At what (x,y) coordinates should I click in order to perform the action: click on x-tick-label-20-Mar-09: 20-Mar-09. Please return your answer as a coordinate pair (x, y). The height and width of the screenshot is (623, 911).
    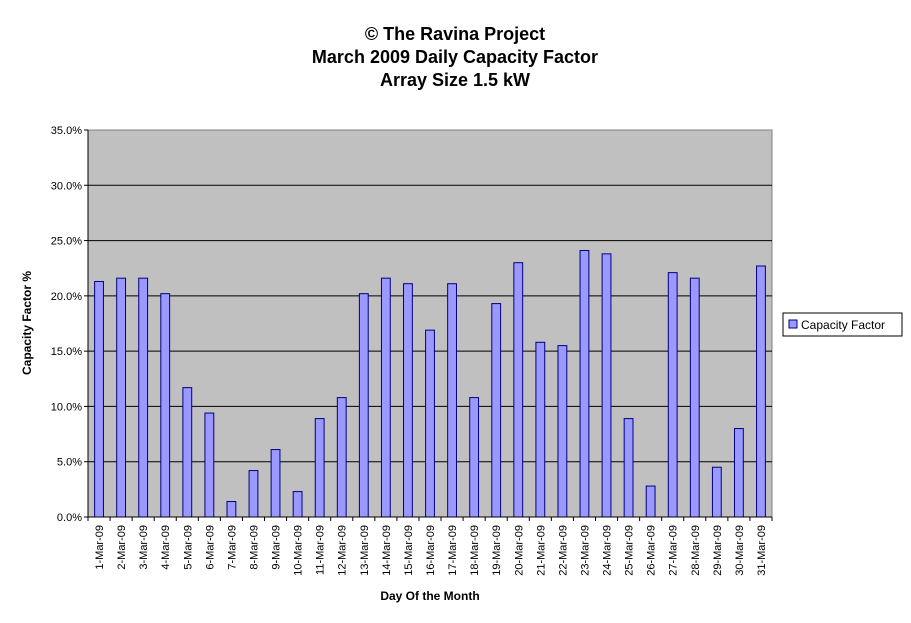
    Looking at the image, I should click on (519, 550).